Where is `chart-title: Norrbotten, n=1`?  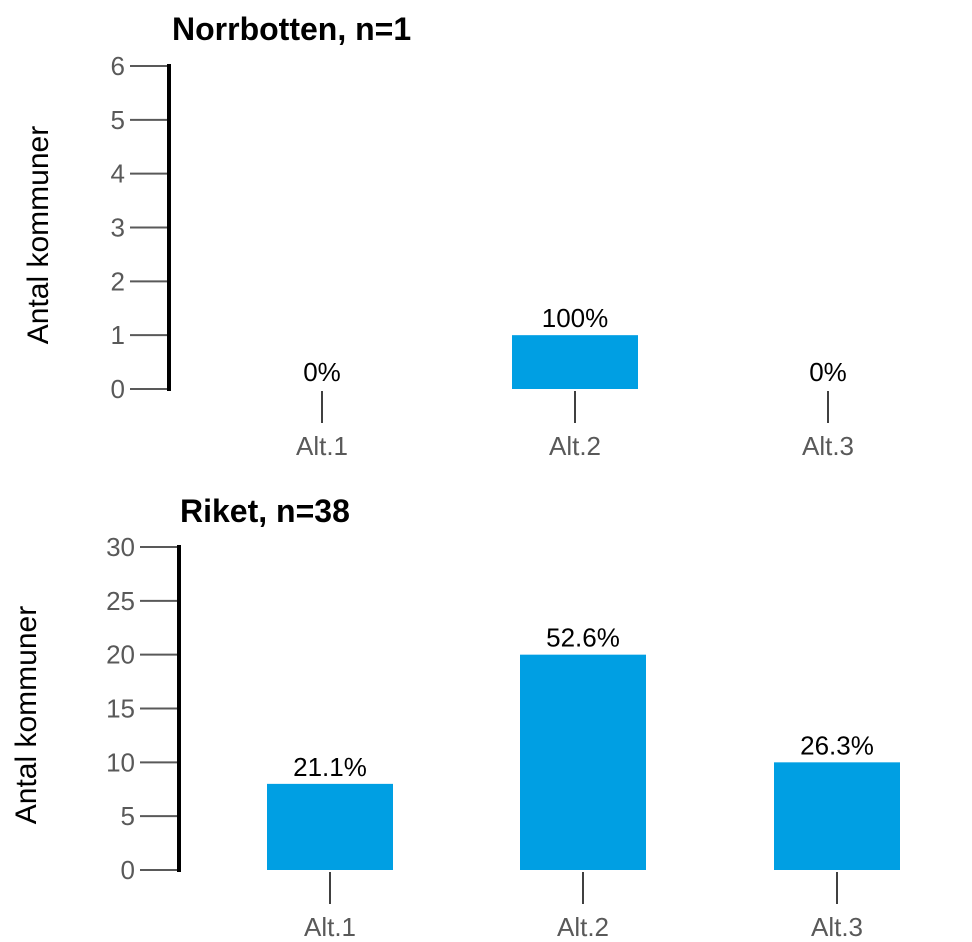
chart-title: Norrbotten, n=1 is located at coordinates (291, 29).